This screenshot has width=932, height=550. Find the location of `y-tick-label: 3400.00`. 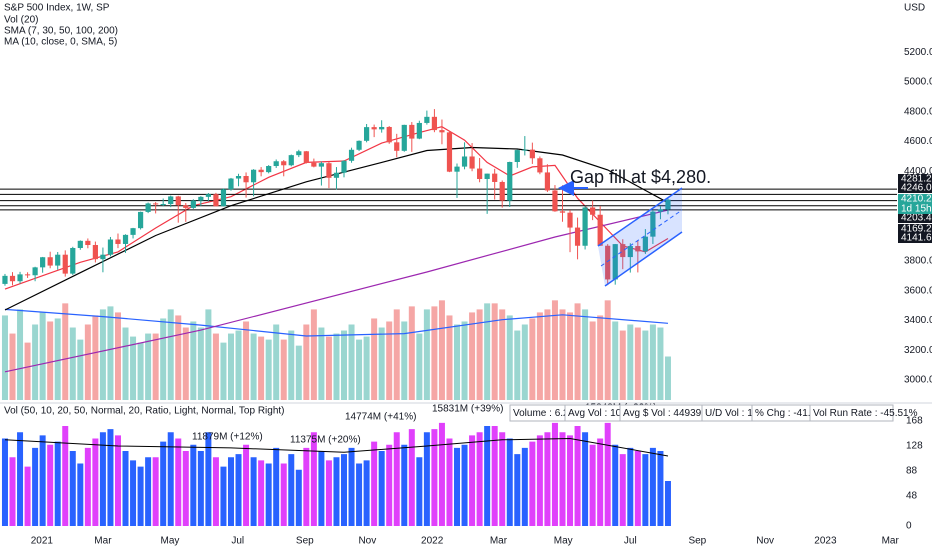

y-tick-label: 3400.00 is located at coordinates (918, 320).